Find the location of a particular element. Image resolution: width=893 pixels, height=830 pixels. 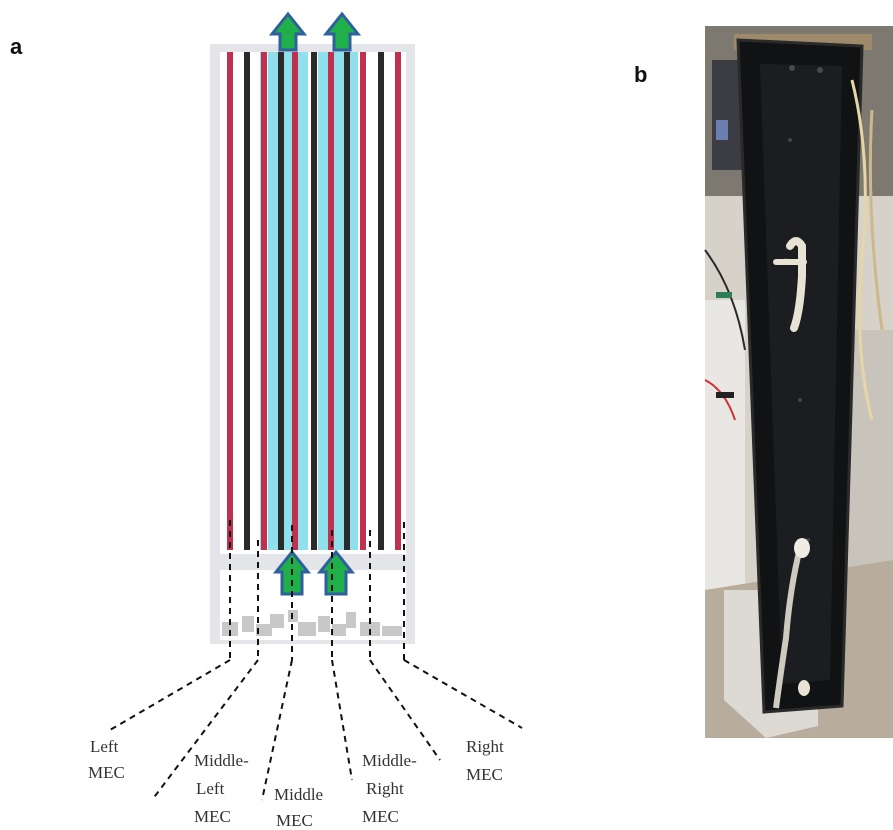

panel-a-letter: a is located at coordinates (16, 46).